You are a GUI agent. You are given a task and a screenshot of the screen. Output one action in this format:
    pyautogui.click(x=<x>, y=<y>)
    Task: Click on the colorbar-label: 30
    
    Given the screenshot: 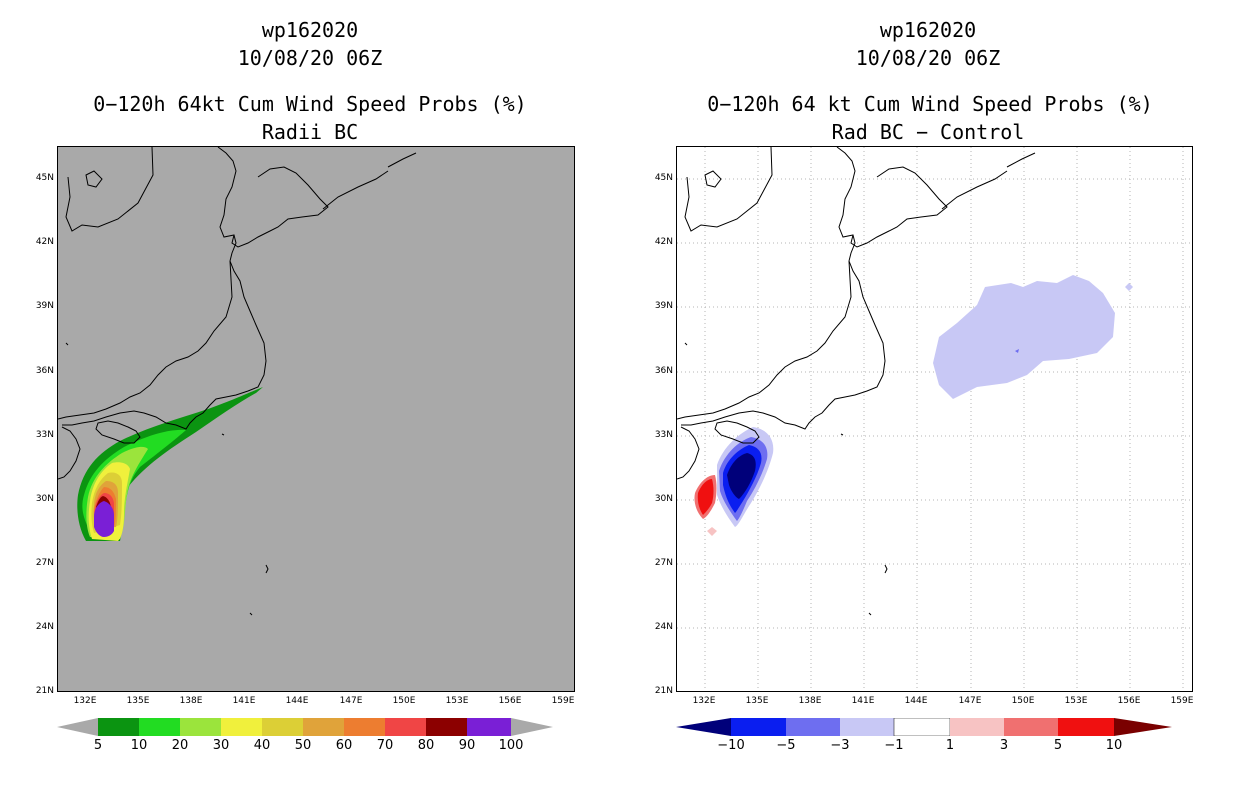 What is the action you would take?
    pyautogui.click(x=221, y=745)
    